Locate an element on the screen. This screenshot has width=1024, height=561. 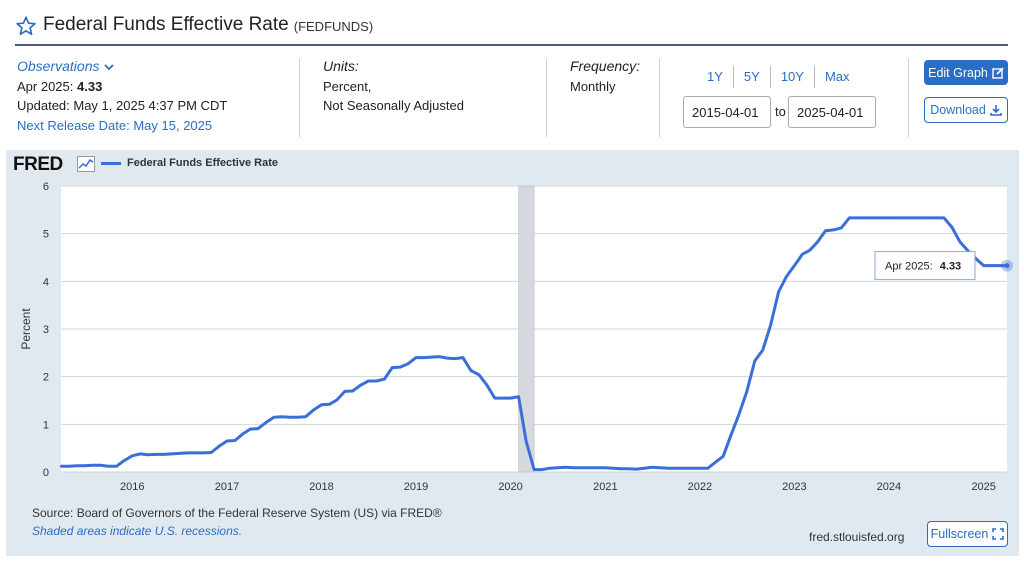
y-tick-label: 5 is located at coordinates (46, 235).